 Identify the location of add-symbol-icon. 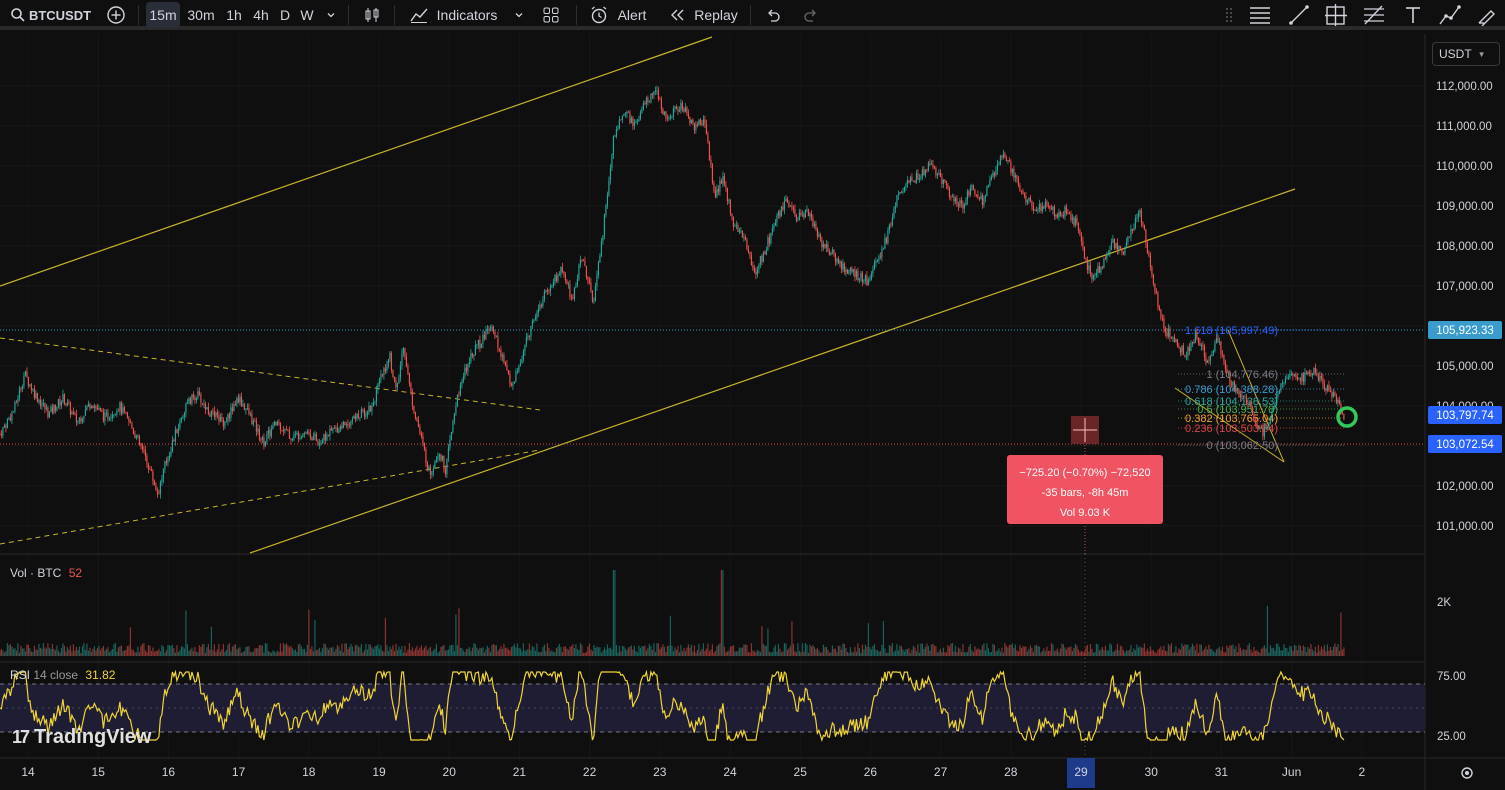
(116, 15).